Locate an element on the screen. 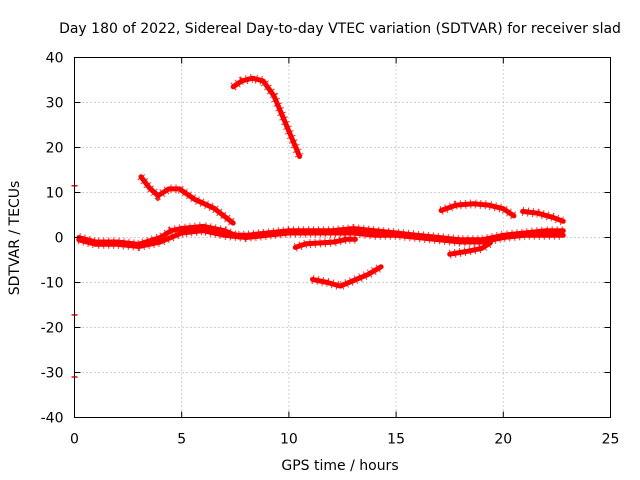 This screenshot has width=640, height=480. series-short-right is located at coordinates (470, 249).